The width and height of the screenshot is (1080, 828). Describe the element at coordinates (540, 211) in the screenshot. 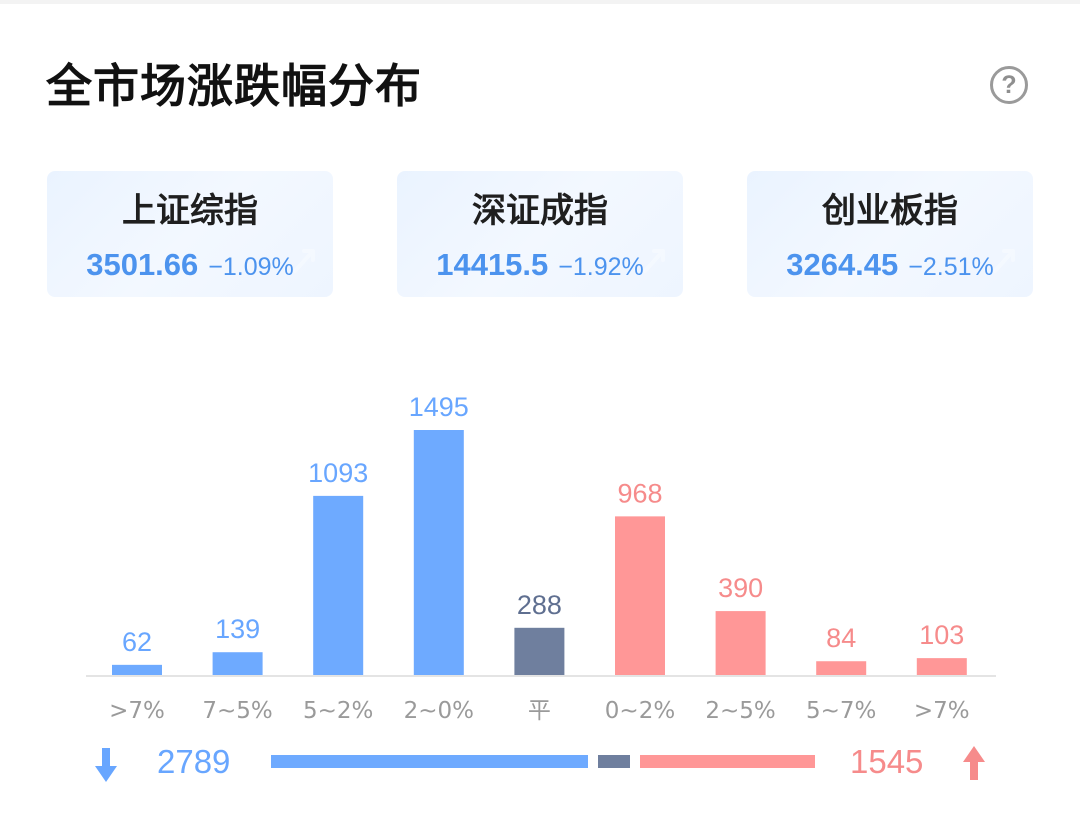

I see `index-name: 深证成指` at that location.